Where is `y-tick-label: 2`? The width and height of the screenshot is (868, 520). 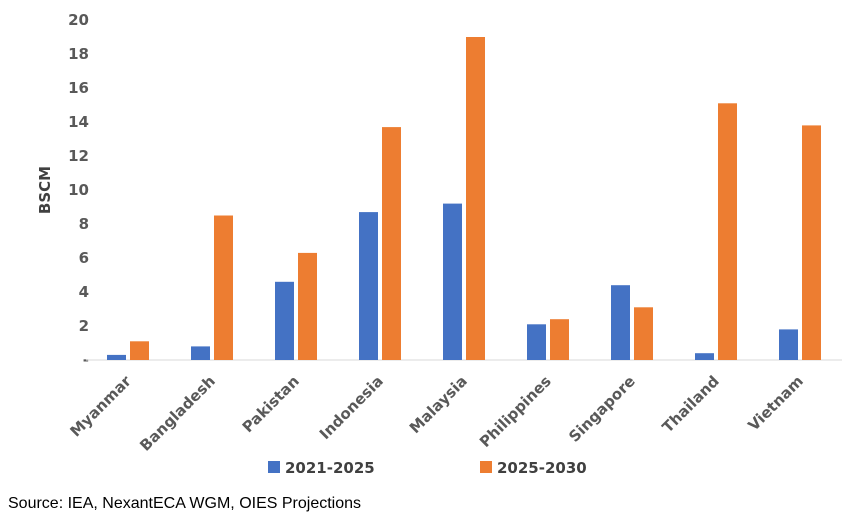
y-tick-label: 2 is located at coordinates (84, 326).